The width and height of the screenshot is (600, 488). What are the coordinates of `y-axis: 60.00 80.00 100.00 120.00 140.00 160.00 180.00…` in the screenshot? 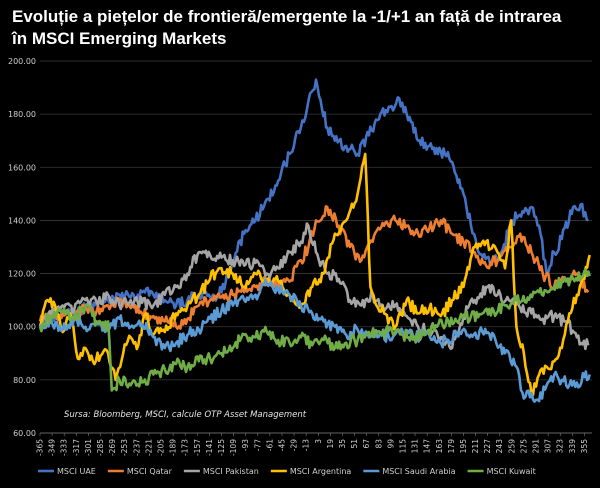 It's located at (22, 247).